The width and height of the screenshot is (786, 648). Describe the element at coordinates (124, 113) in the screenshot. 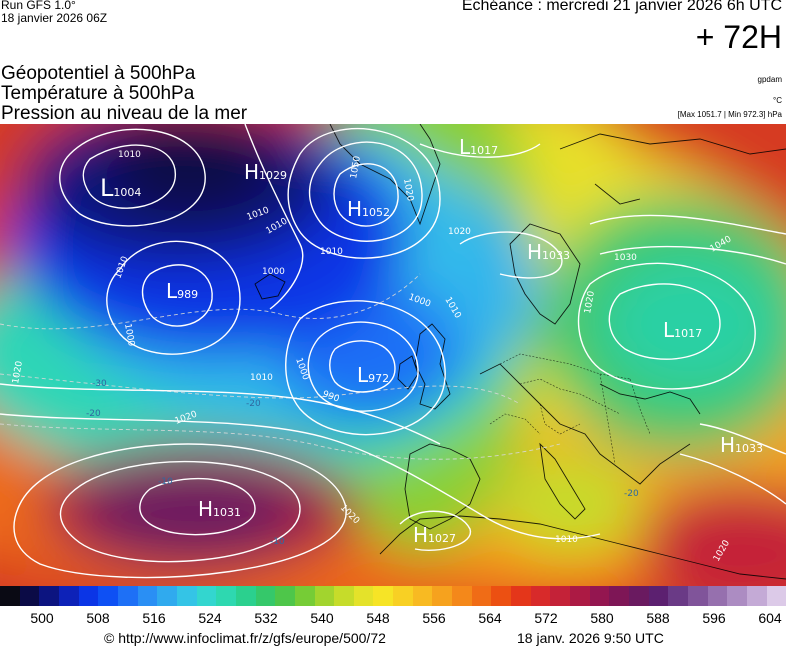

I see `parameter-pressure: Pression au niveau de la mer` at that location.